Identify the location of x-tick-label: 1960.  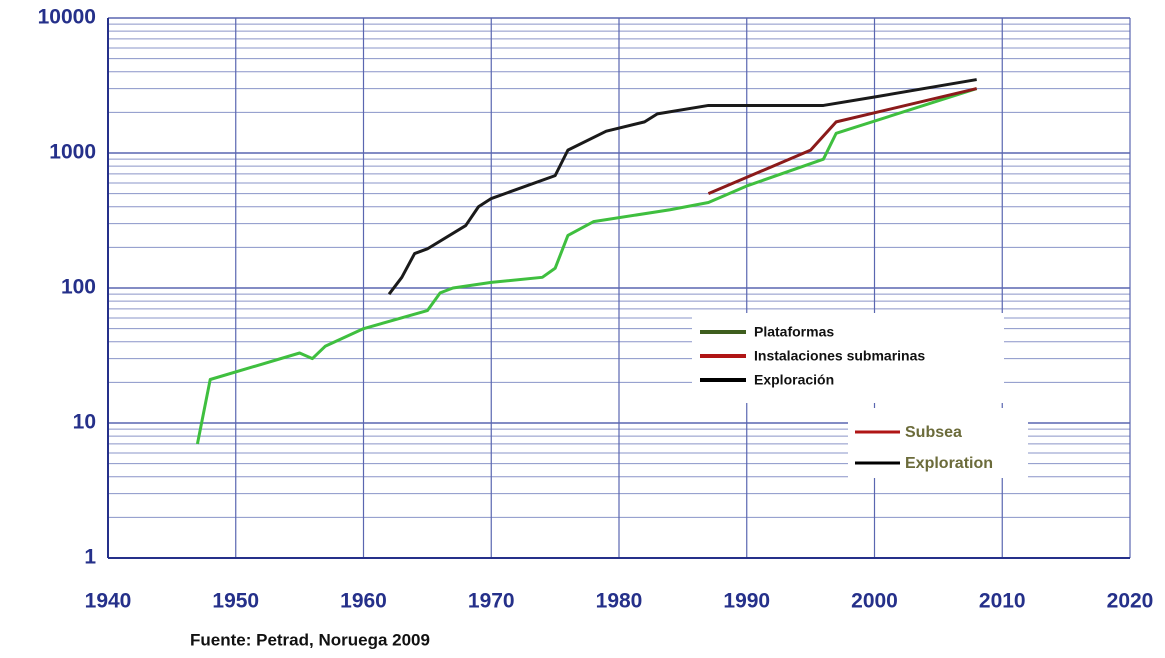
(363, 601).